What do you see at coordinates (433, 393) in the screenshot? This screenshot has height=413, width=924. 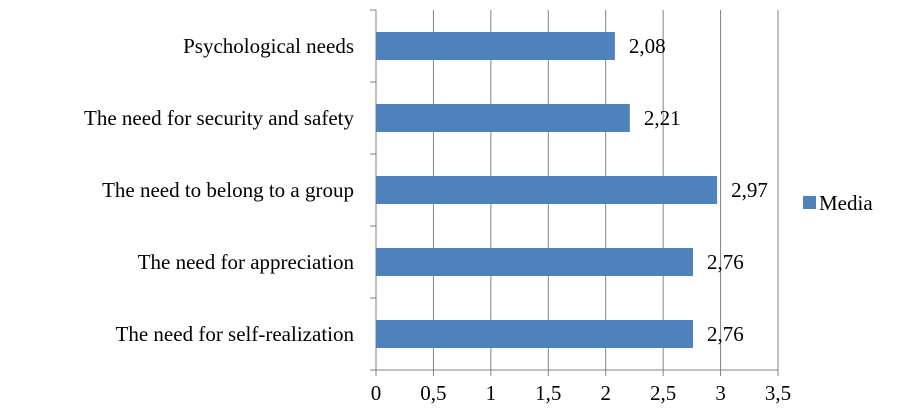 I see `x-tick-label-1: 0,5` at bounding box center [433, 393].